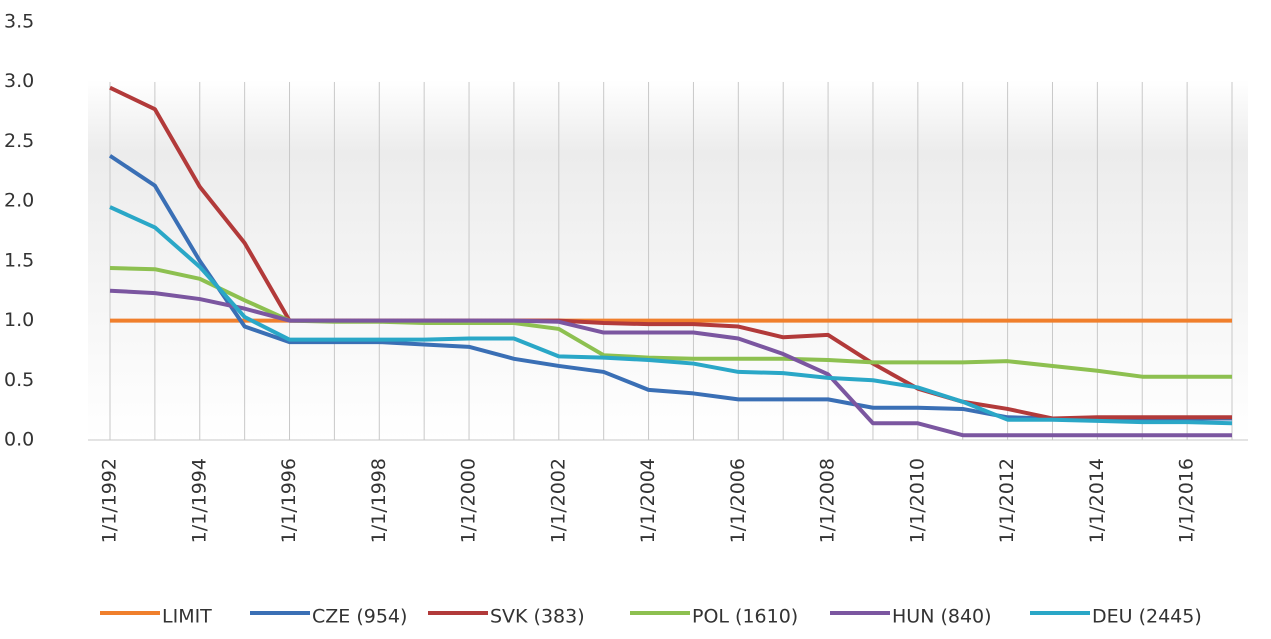 This screenshot has width=1271, height=639. What do you see at coordinates (917, 500) in the screenshot?
I see `x-tick-label: 1/1/2010` at bounding box center [917, 500].